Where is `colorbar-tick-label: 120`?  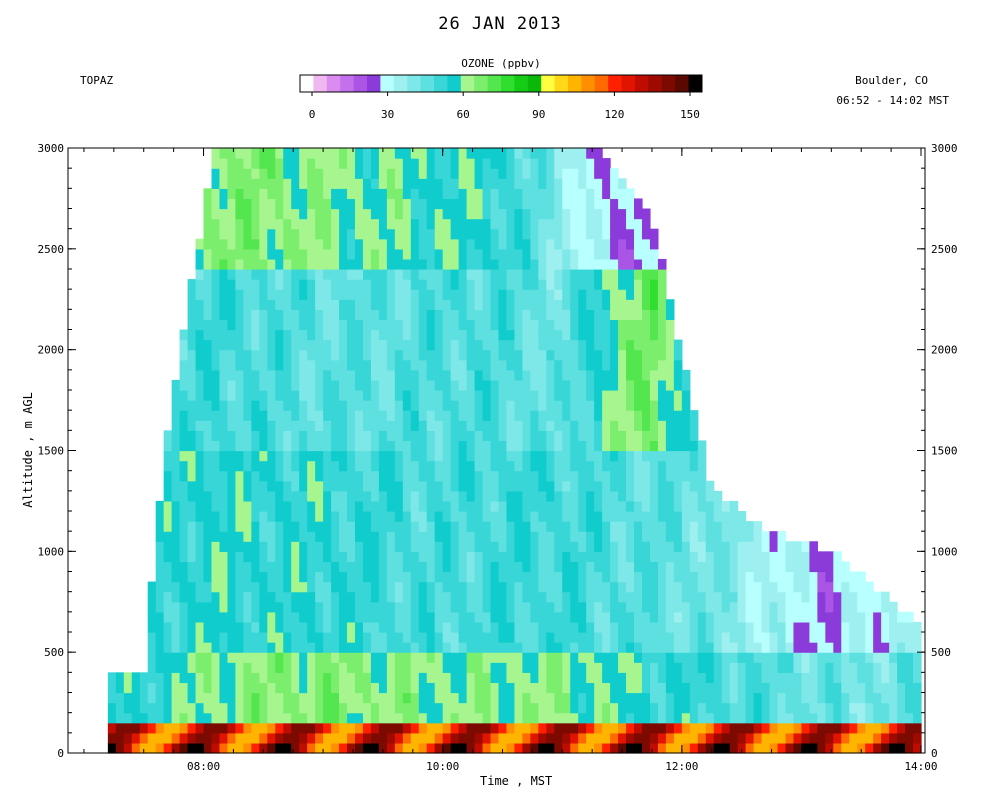 colorbar-tick-label: 120 is located at coordinates (614, 114).